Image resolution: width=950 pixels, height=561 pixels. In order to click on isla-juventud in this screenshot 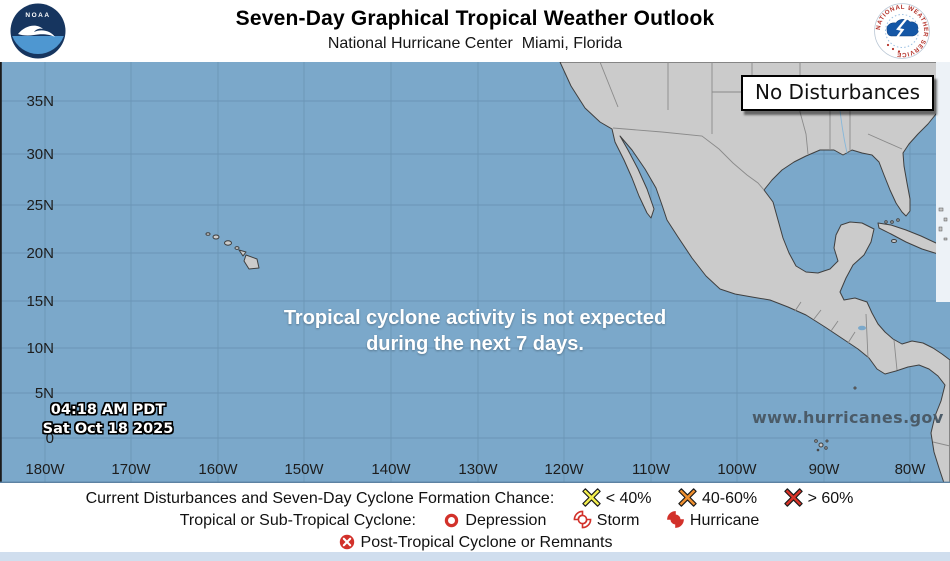, I will do `click(894, 241)`.